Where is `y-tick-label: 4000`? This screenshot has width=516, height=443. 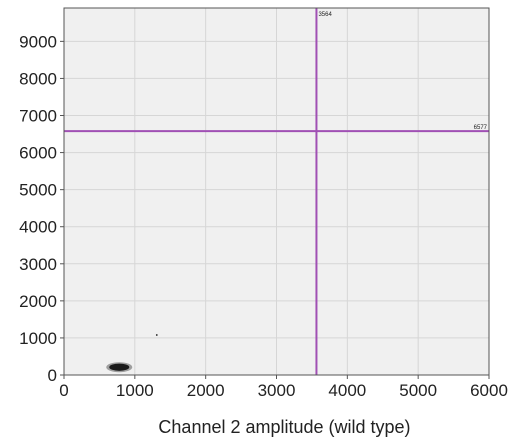 y-tick-label: 4000 is located at coordinates (38, 227).